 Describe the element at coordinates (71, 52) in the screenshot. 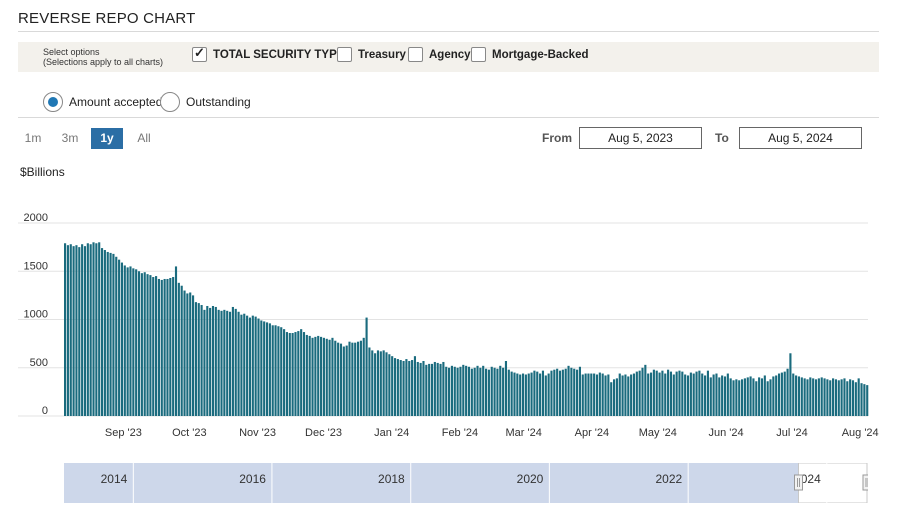

I see `options-help-line1: Select options` at that location.